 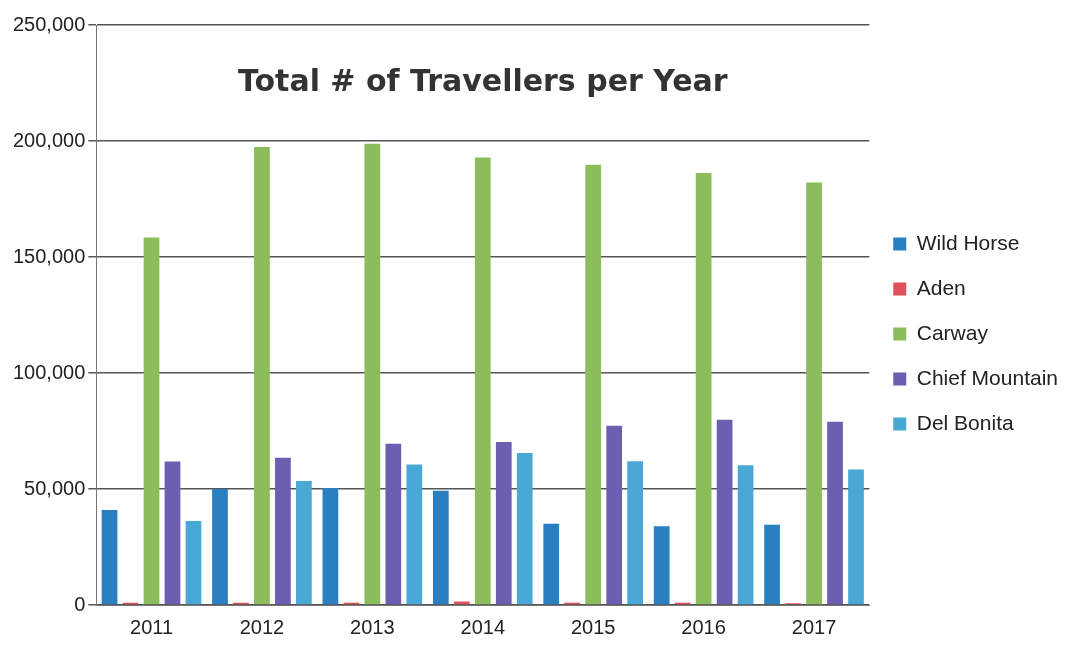 What do you see at coordinates (593, 626) in the screenshot?
I see `x-tick-label: 2015` at bounding box center [593, 626].